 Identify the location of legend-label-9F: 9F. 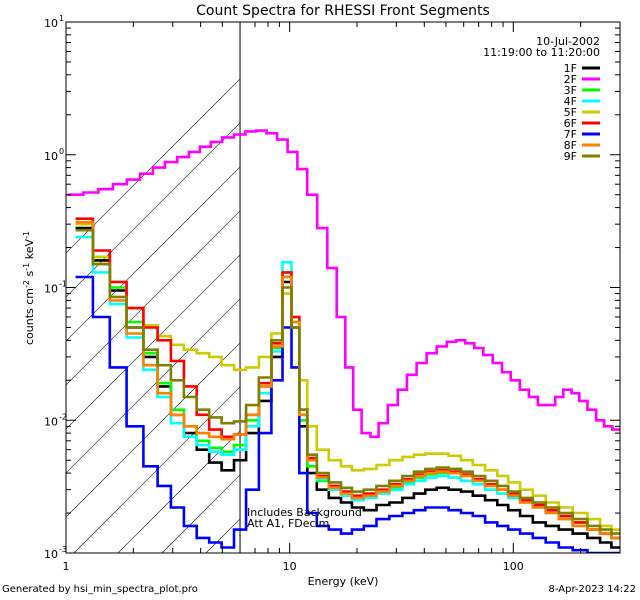
(570, 156).